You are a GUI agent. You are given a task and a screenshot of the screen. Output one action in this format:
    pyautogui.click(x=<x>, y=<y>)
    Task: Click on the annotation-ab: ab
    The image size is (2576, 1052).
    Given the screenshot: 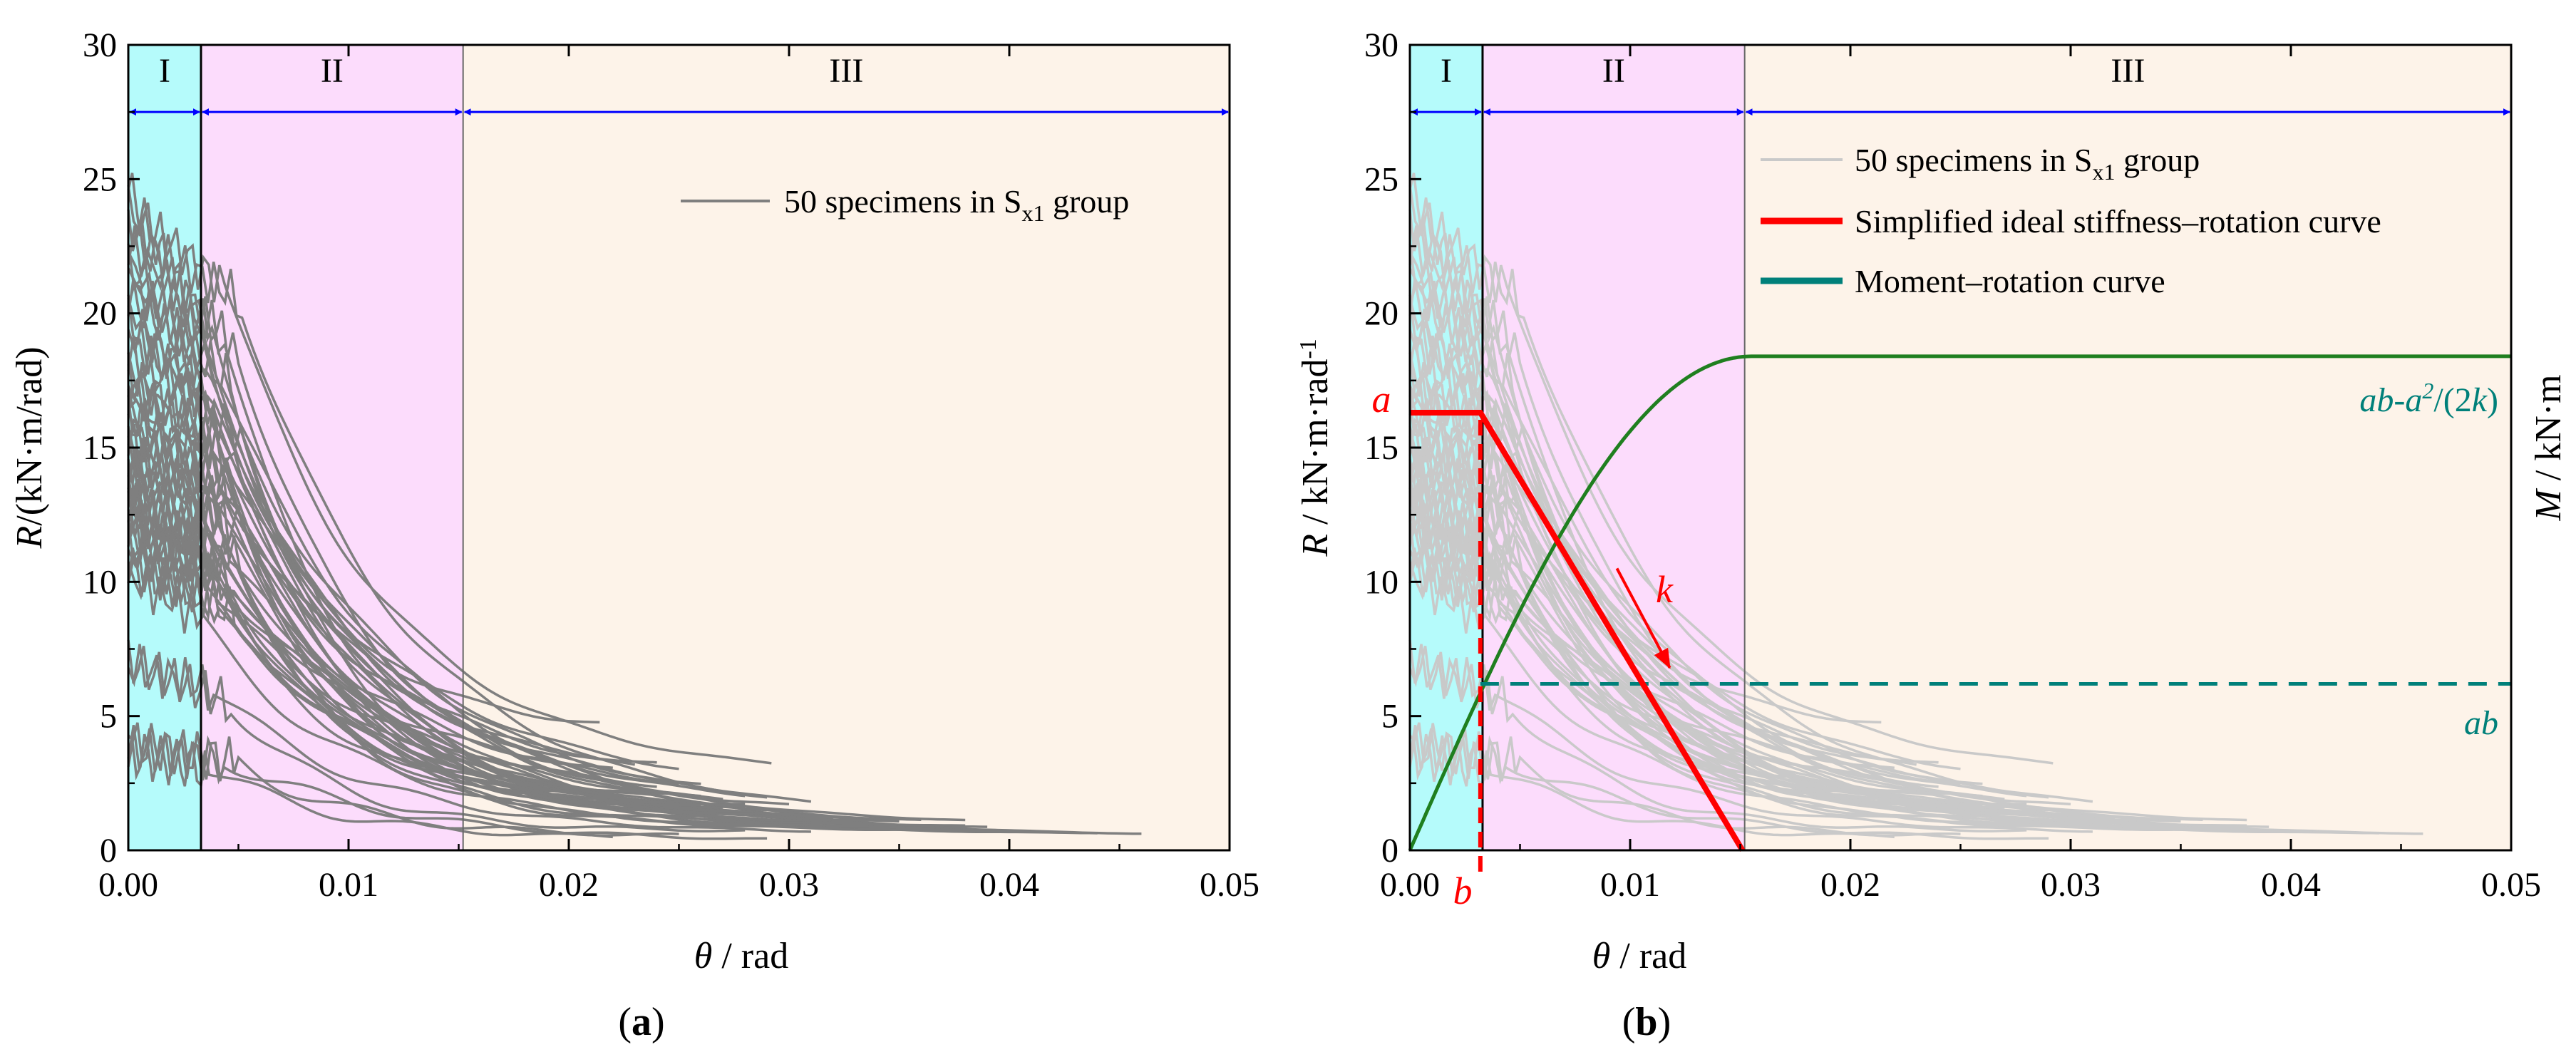 What is the action you would take?
    pyautogui.click(x=2481, y=723)
    